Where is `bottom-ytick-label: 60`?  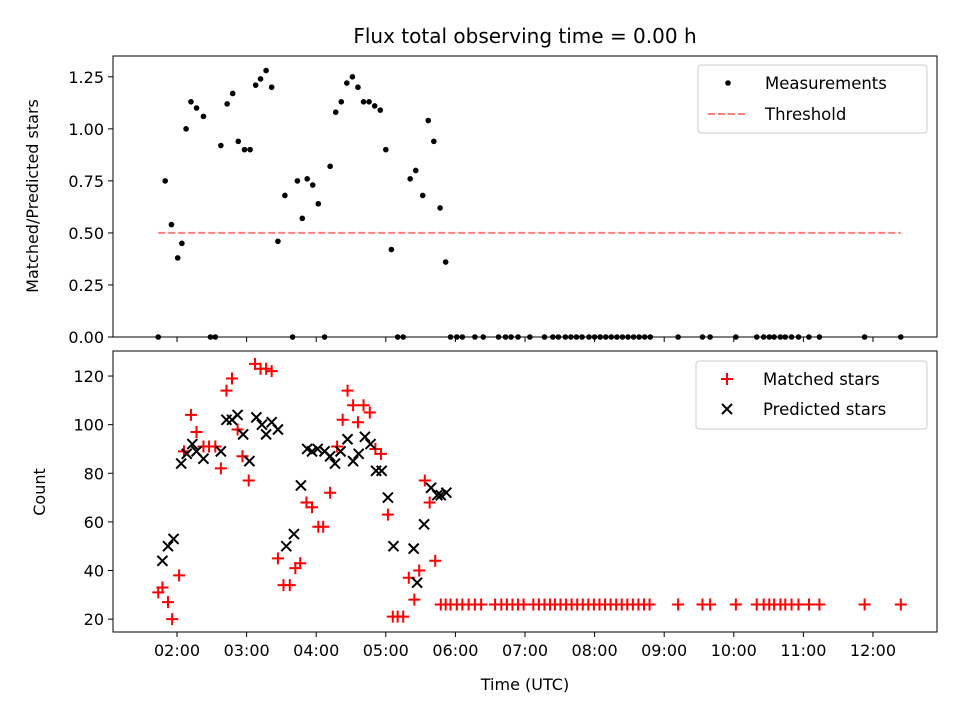
bottom-ytick-label: 60 is located at coordinates (94, 522).